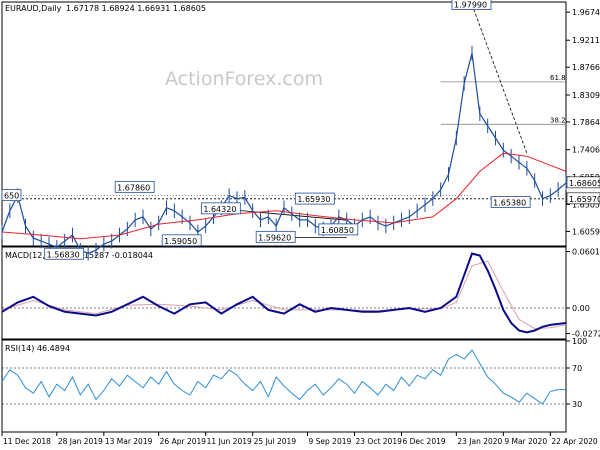  What do you see at coordinates (586, 334) in the screenshot?
I see `macd-y-tick-label: -0.02725` at bounding box center [586, 334].